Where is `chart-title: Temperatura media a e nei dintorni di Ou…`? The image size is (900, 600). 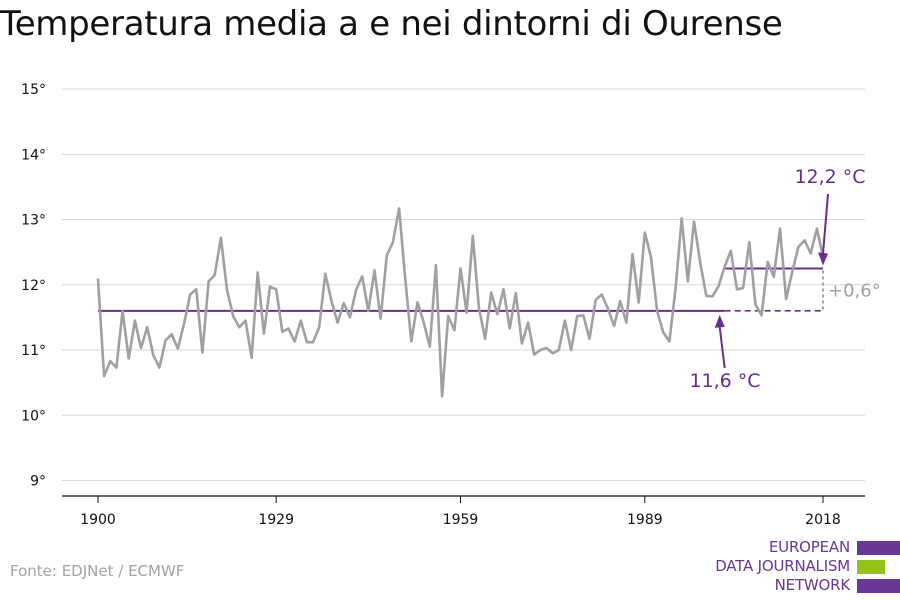 chart-title: Temperatura media a e nei dintorni di Ou… is located at coordinates (391, 24).